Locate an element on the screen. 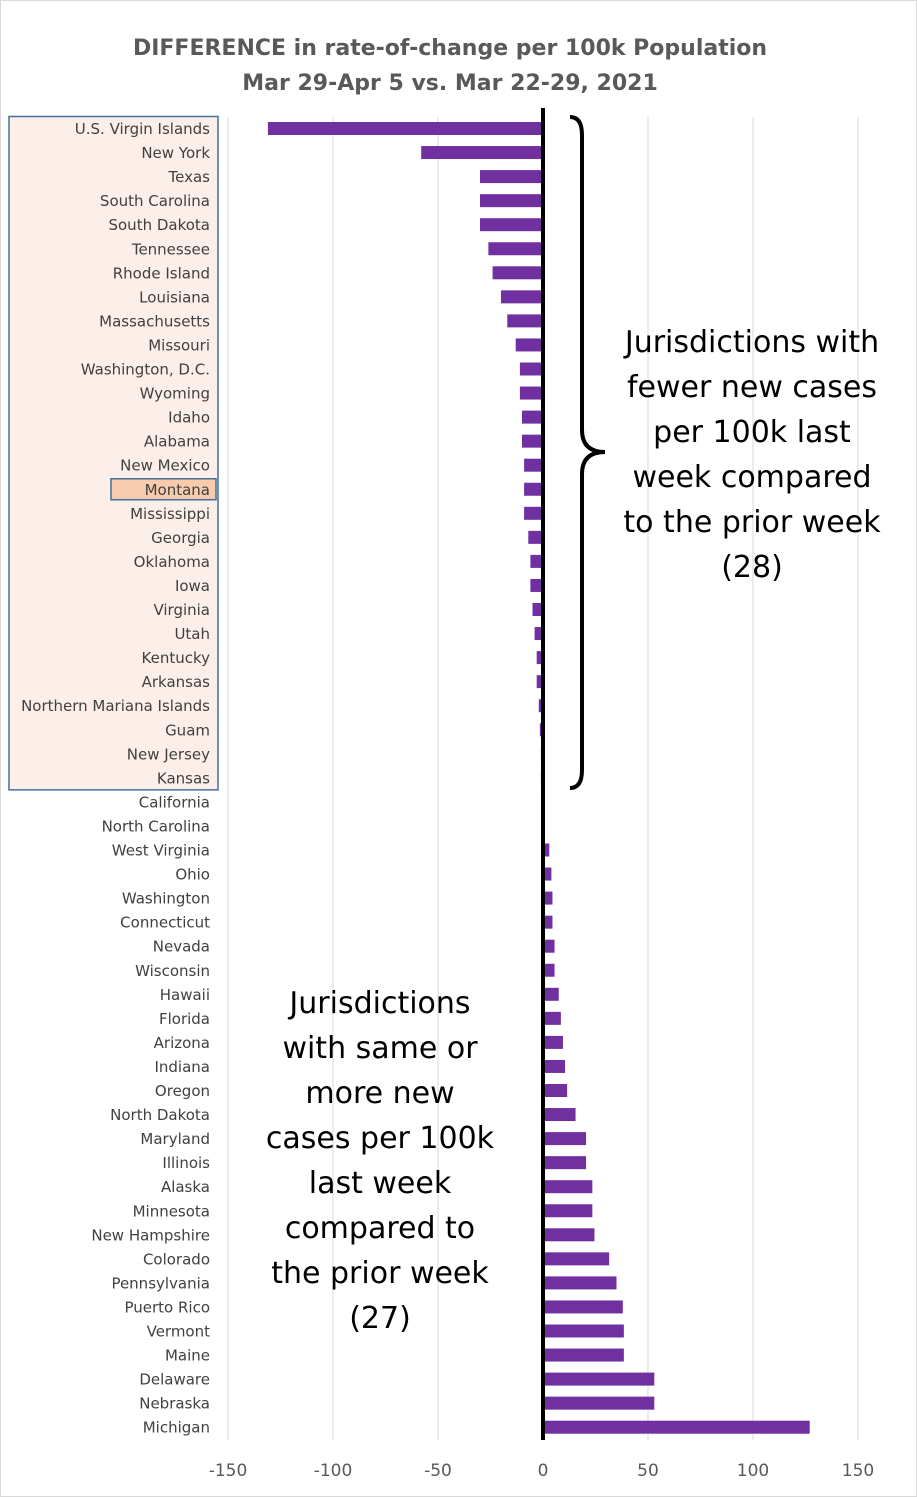 The image size is (917, 1497). category-label: Oklahoma is located at coordinates (172, 562).